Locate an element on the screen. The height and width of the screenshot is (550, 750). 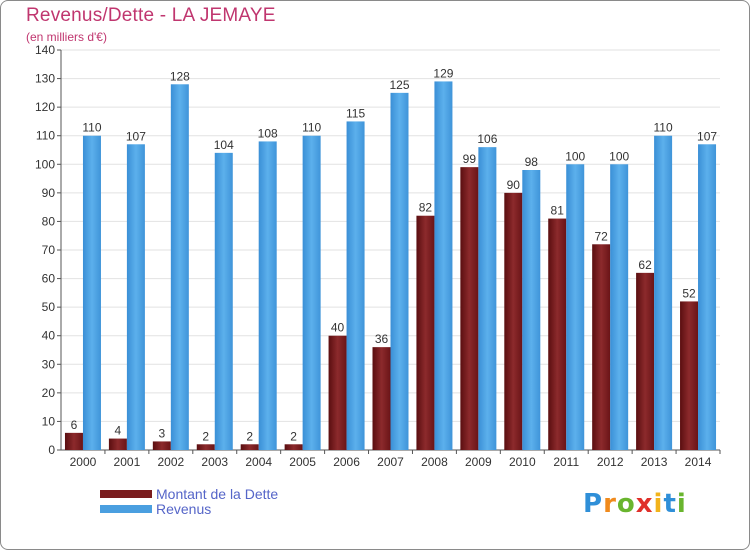
x-tick-label: 2009 is located at coordinates (478, 462).